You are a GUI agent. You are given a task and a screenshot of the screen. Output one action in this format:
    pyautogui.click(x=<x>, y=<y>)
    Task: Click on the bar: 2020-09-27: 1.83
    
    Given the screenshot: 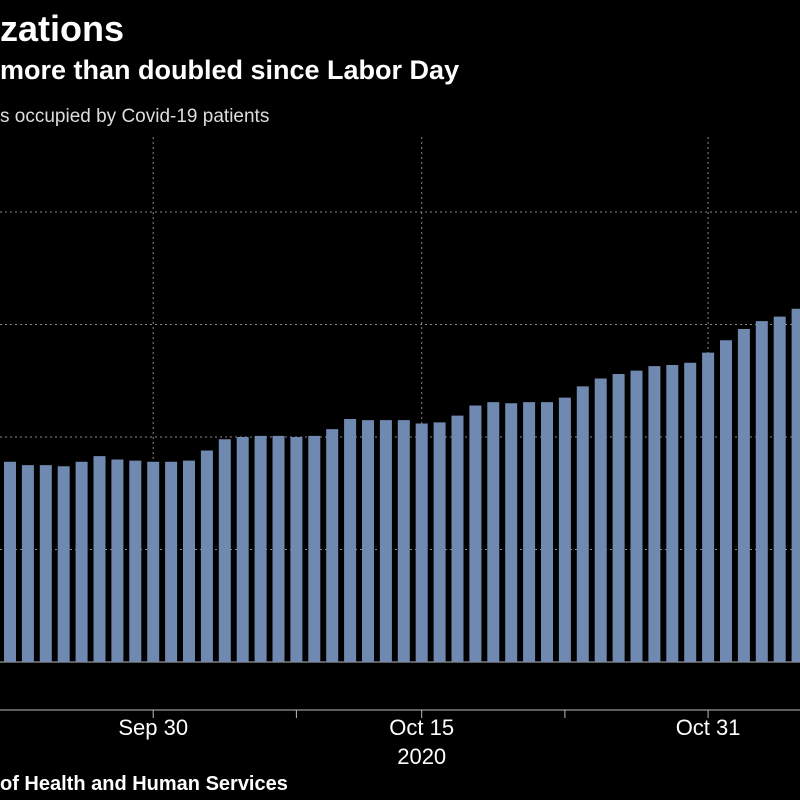 What is the action you would take?
    pyautogui.click(x=99, y=559)
    